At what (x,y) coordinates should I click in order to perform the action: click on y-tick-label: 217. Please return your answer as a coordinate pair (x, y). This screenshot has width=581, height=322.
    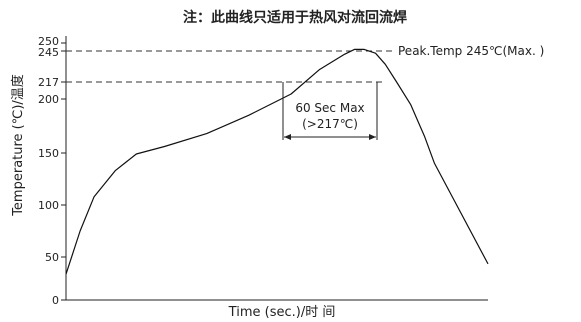
    Looking at the image, I should click on (48, 82).